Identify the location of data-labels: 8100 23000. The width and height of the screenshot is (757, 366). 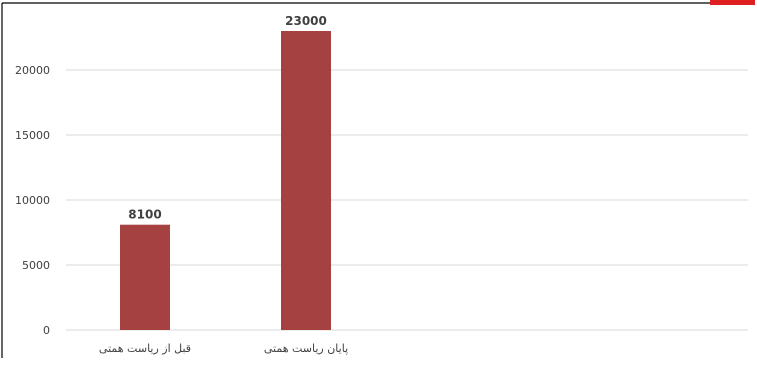
(227, 118).